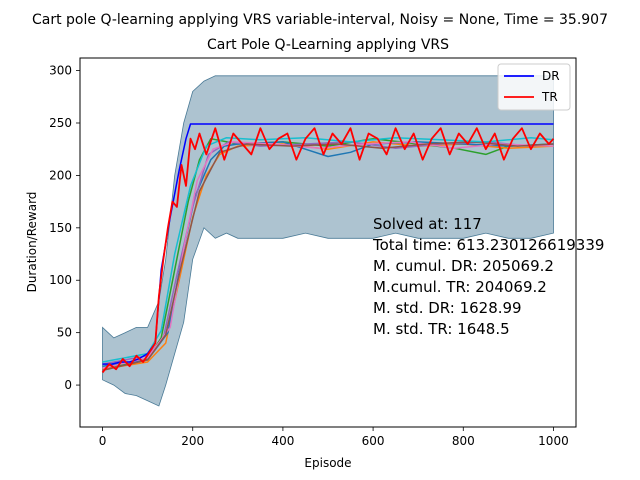 This screenshot has width=640, height=480. Describe the element at coordinates (60, 123) in the screenshot. I see `y-tick-label-250: 250` at that location.